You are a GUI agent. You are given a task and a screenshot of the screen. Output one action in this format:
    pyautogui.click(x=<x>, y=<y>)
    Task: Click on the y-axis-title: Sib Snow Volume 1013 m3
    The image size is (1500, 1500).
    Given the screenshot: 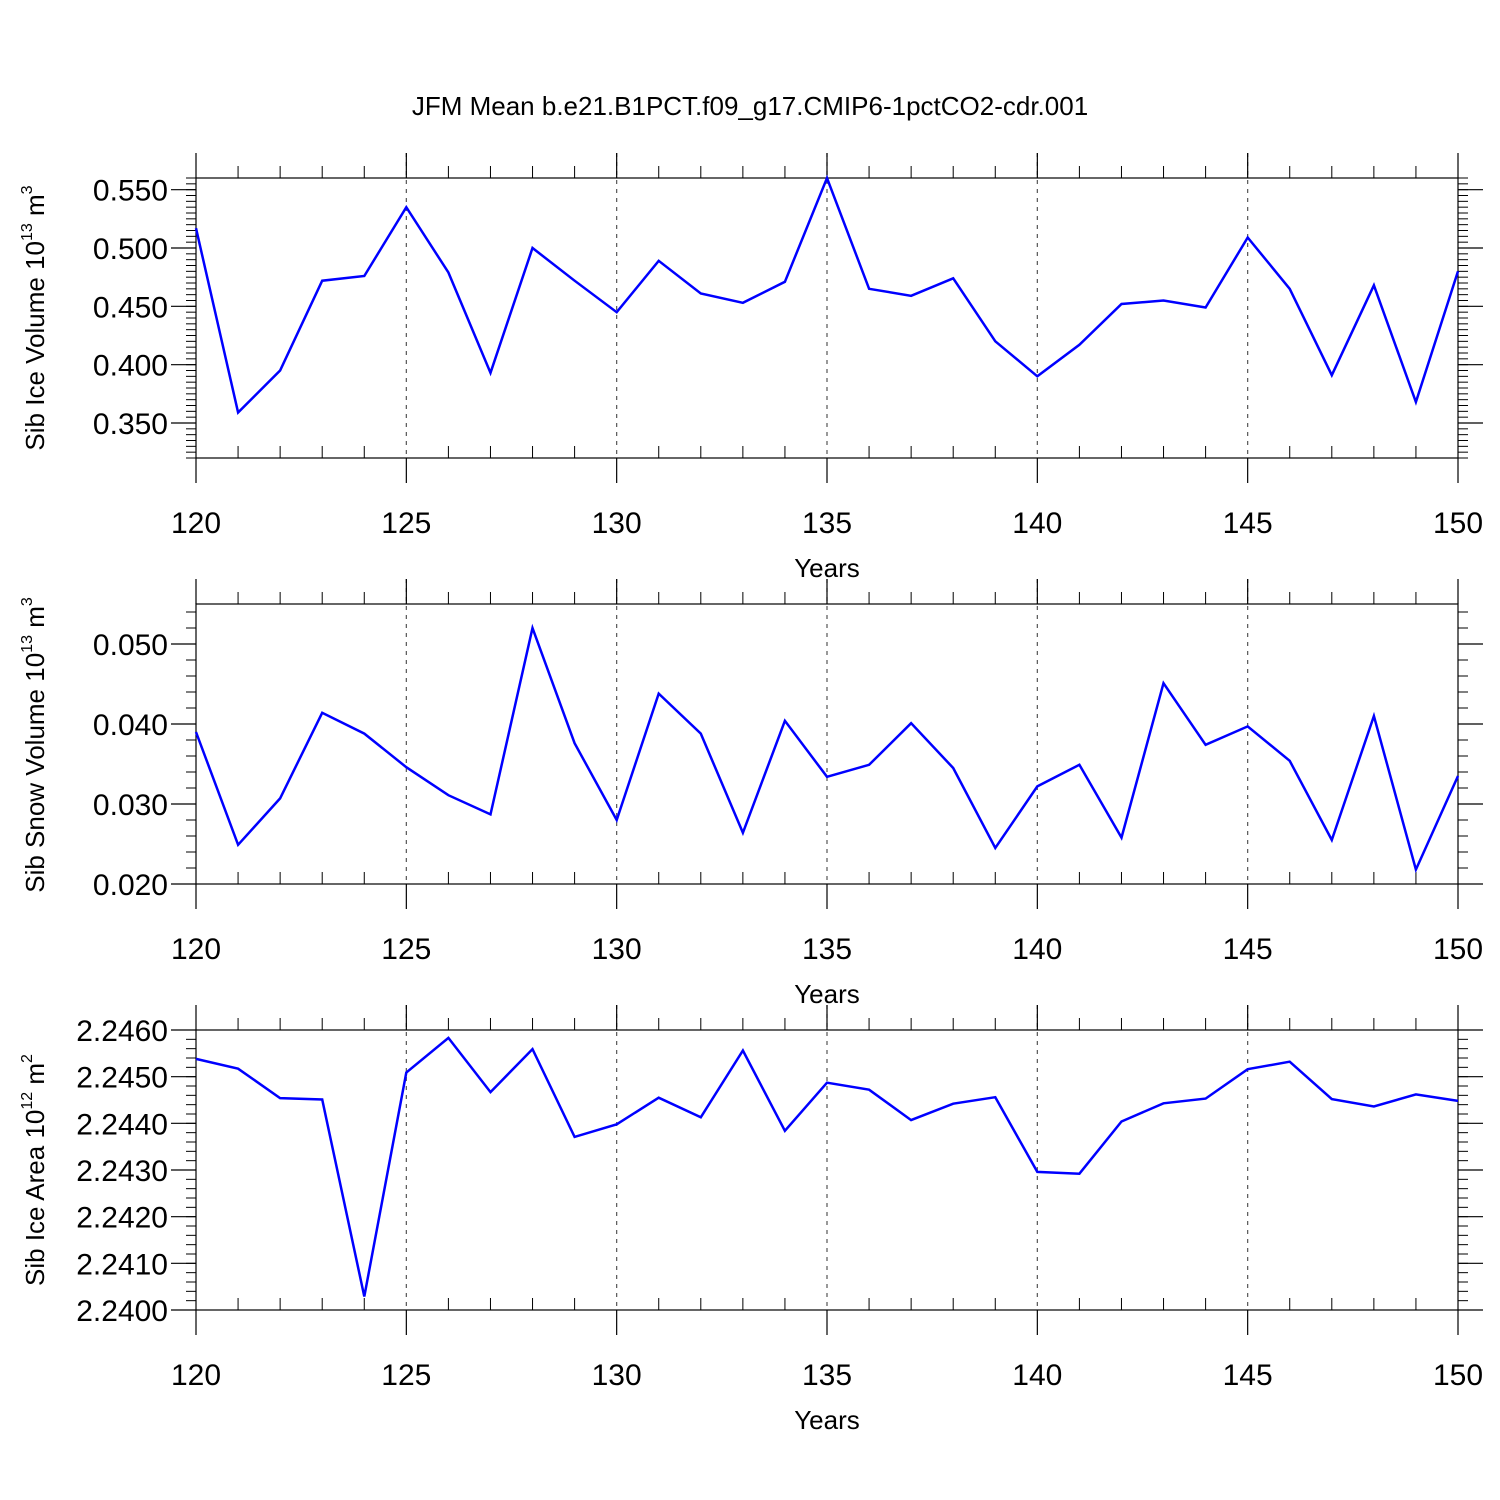 What is the action you would take?
    pyautogui.click(x=34, y=745)
    